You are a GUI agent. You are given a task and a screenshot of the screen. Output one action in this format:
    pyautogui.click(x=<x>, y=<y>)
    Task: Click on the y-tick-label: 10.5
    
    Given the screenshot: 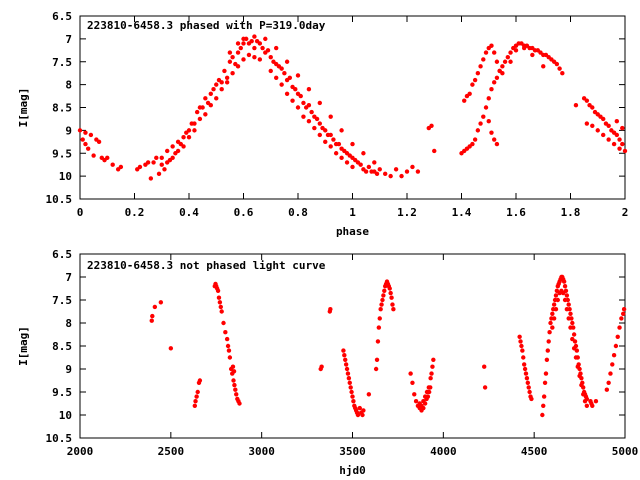 What is the action you would take?
    pyautogui.click(x=59, y=199)
    